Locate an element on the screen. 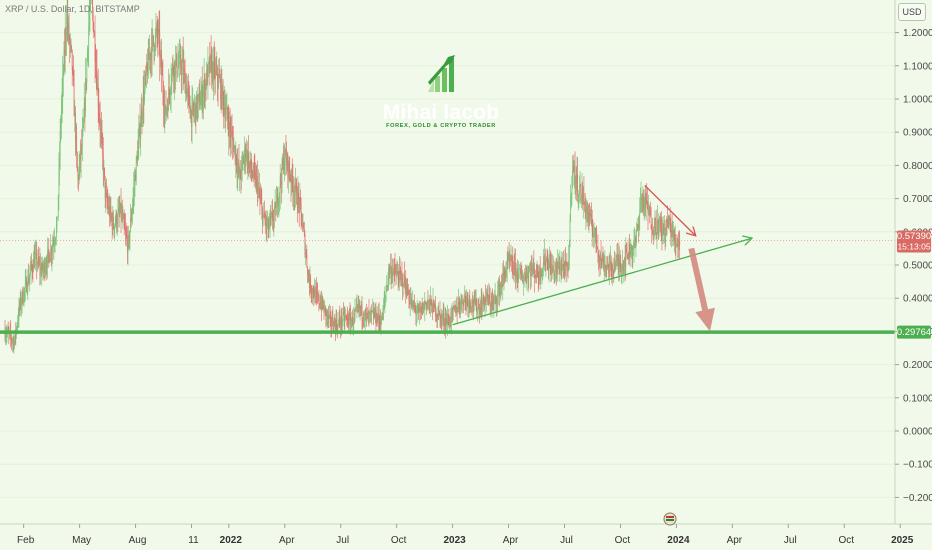 This screenshot has height=550, width=932. x-tick-label: May is located at coordinates (81, 540).